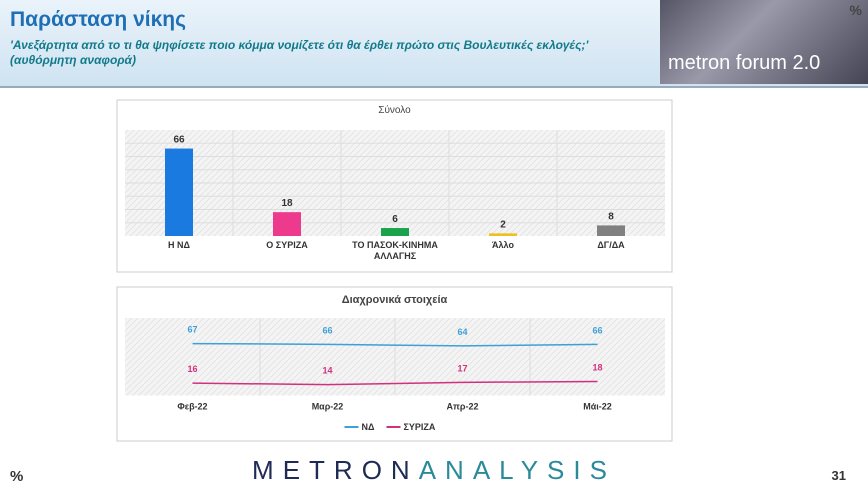  Describe the element at coordinates (503, 224) in the screenshot. I see `data-label: 2` at that location.